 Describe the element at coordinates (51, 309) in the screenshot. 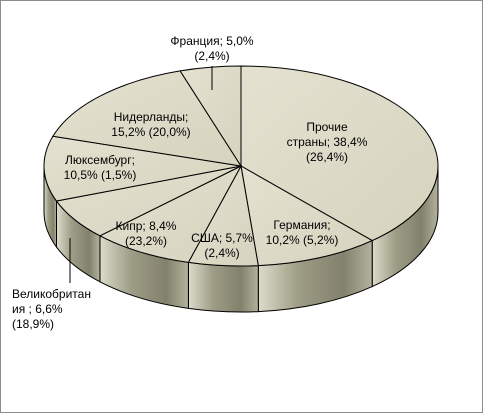

I see `slice-label-4: Великобритан ия ; 6,6% (18,9%)` at that location.